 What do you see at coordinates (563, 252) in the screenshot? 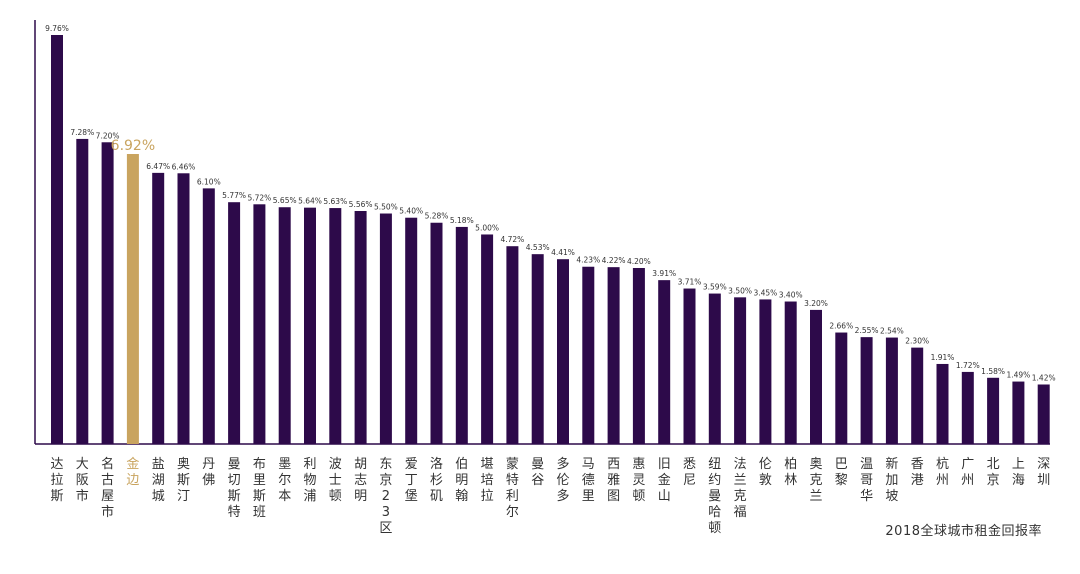
I see `bar-value-label: 4.41%` at bounding box center [563, 252].